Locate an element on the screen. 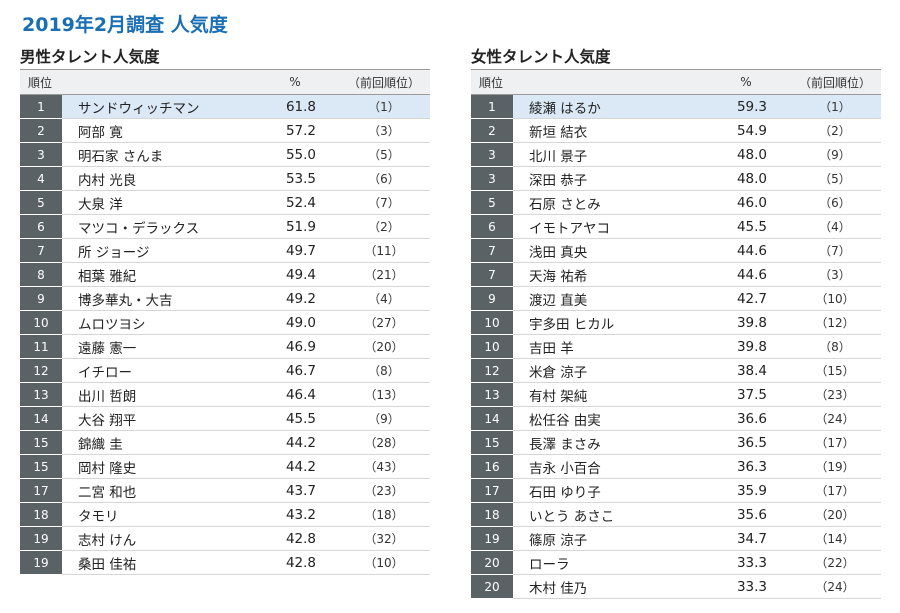 The width and height of the screenshot is (900, 613). column-header-previous-rank: （前回順位） is located at coordinates (835, 82).